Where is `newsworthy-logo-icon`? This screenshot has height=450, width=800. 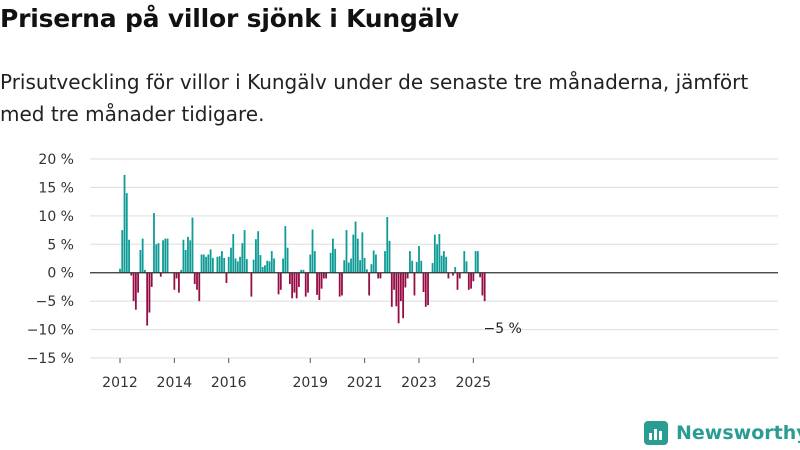 newsworthy-logo-icon is located at coordinates (656, 433).